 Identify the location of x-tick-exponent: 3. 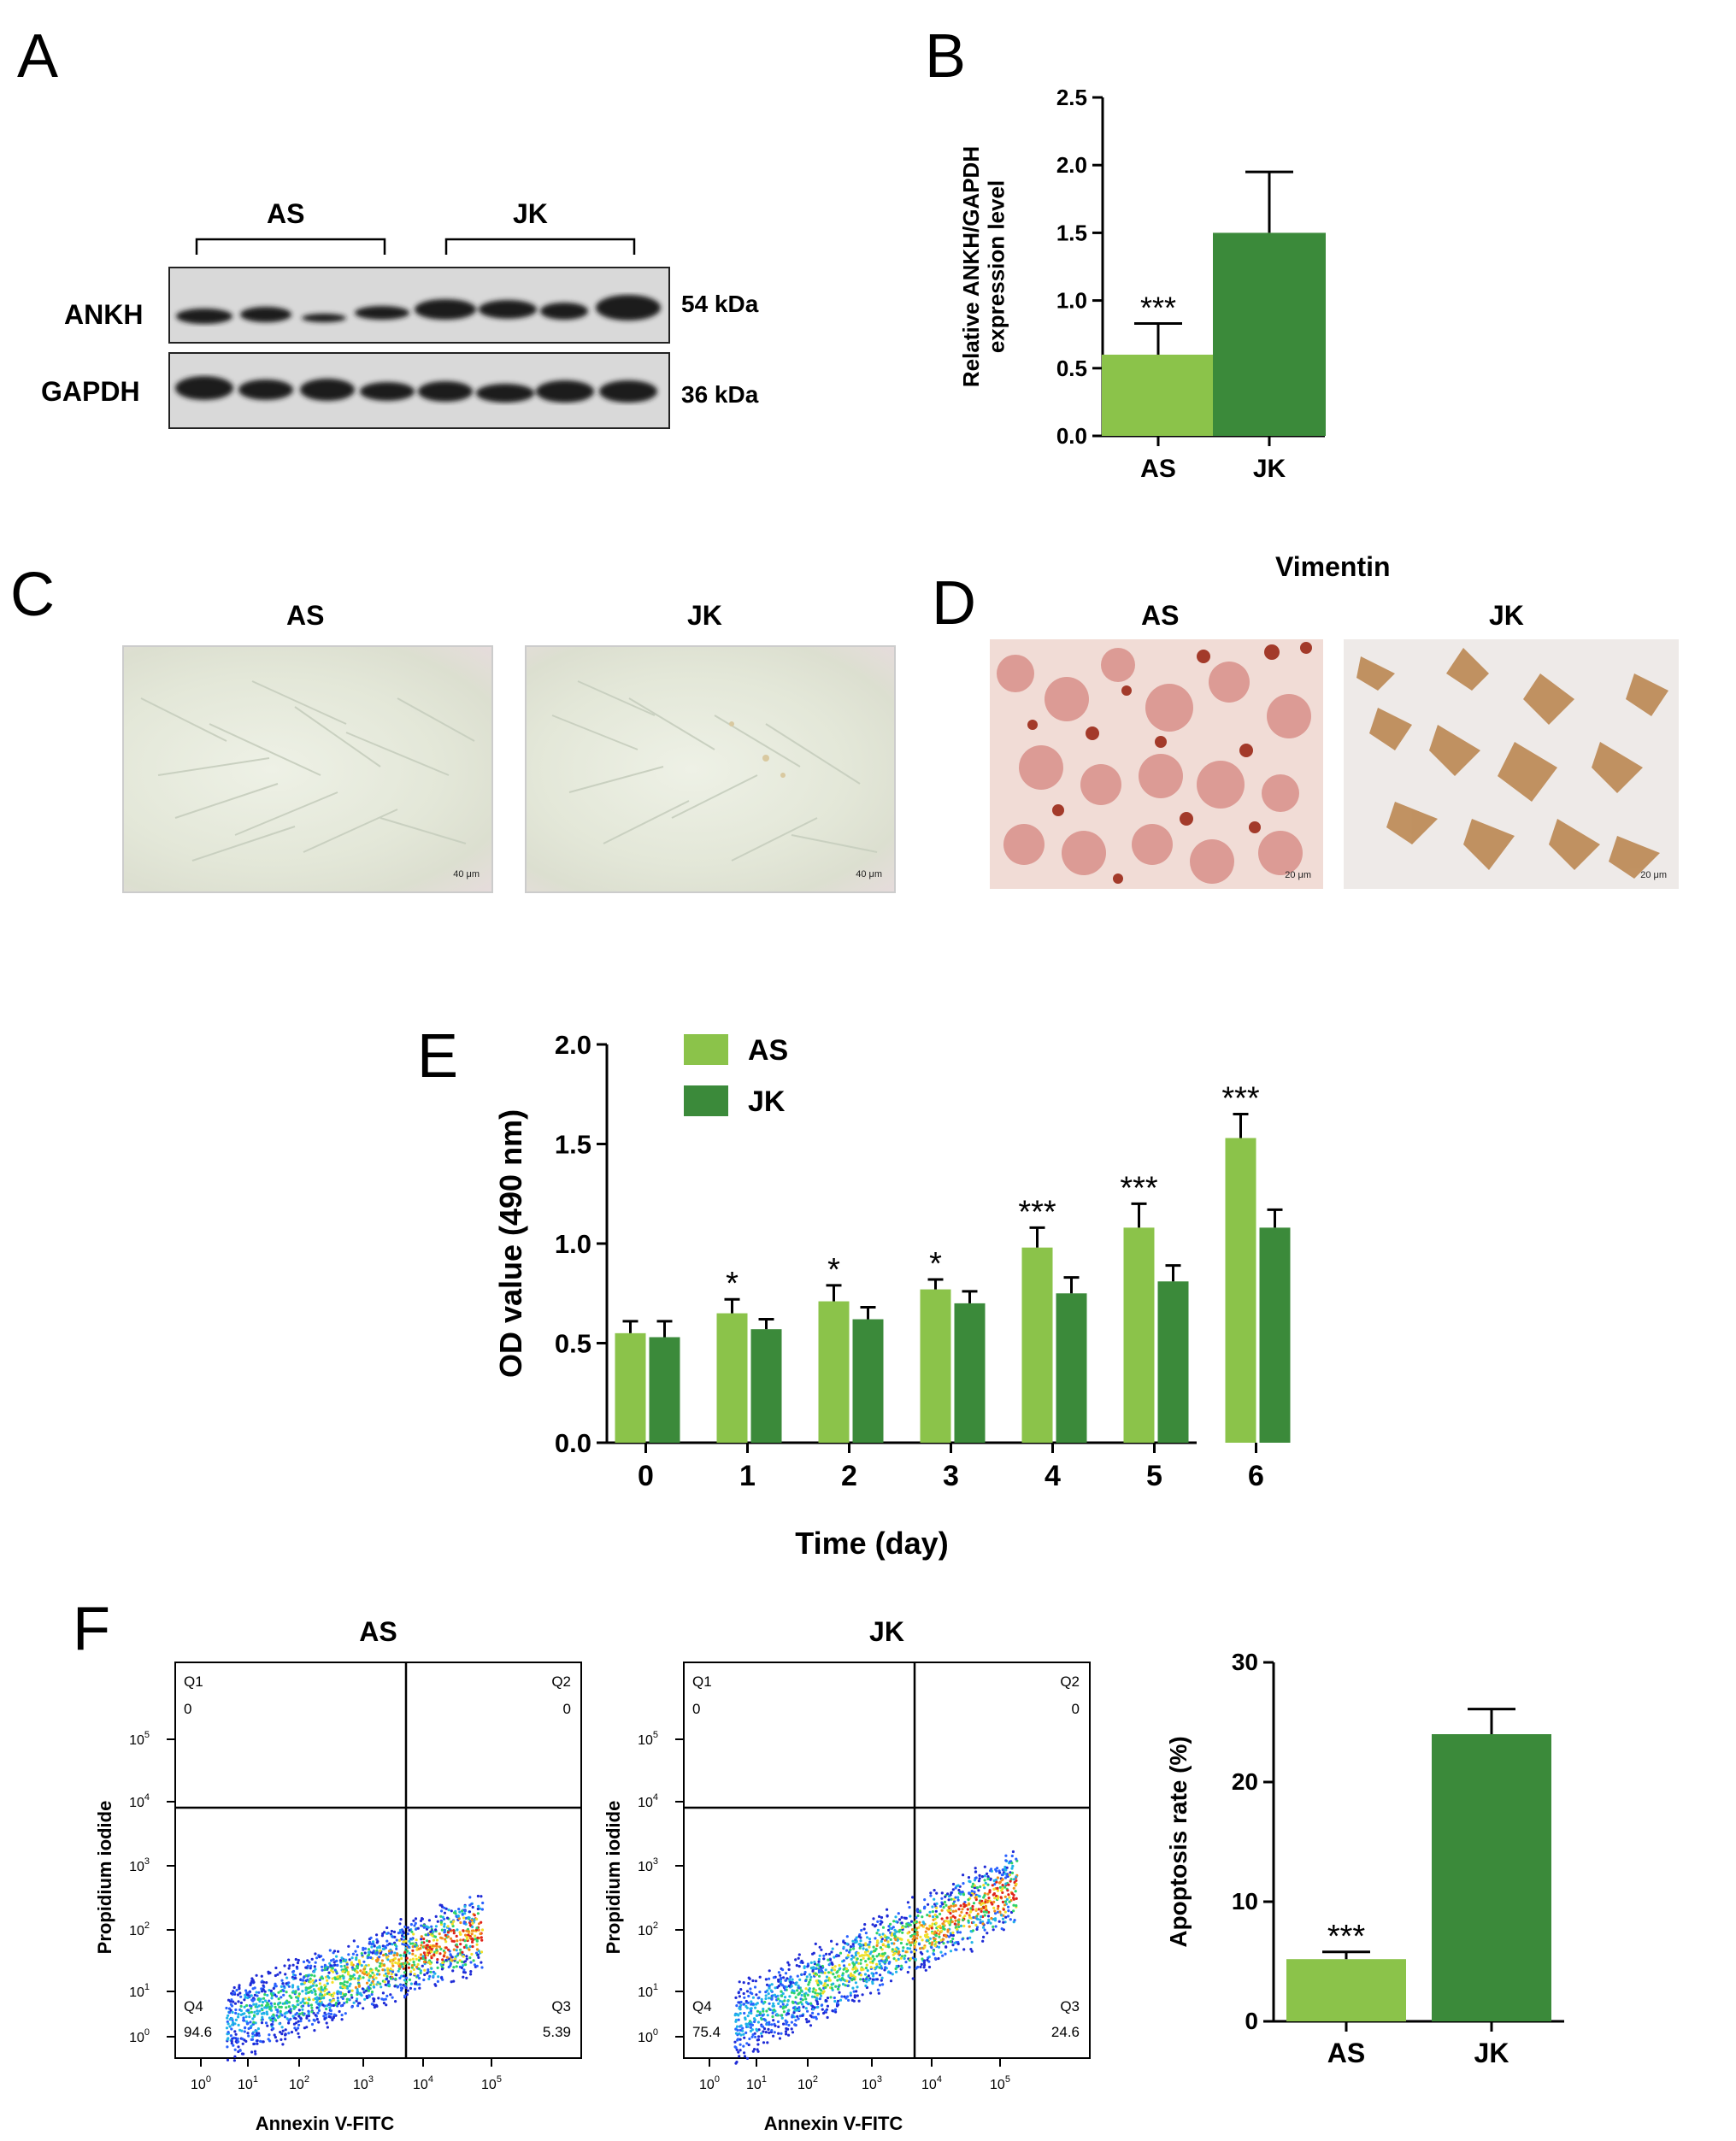
(371, 2079).